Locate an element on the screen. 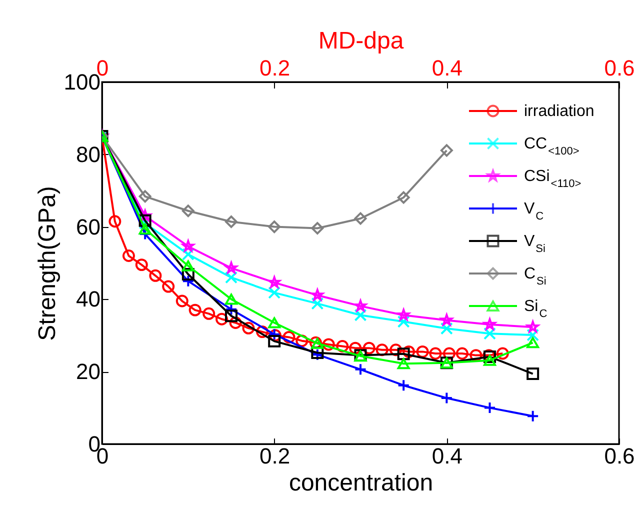 The width and height of the screenshot is (641, 516). y-axis-title: Strength(GPa) is located at coordinates (47, 263).